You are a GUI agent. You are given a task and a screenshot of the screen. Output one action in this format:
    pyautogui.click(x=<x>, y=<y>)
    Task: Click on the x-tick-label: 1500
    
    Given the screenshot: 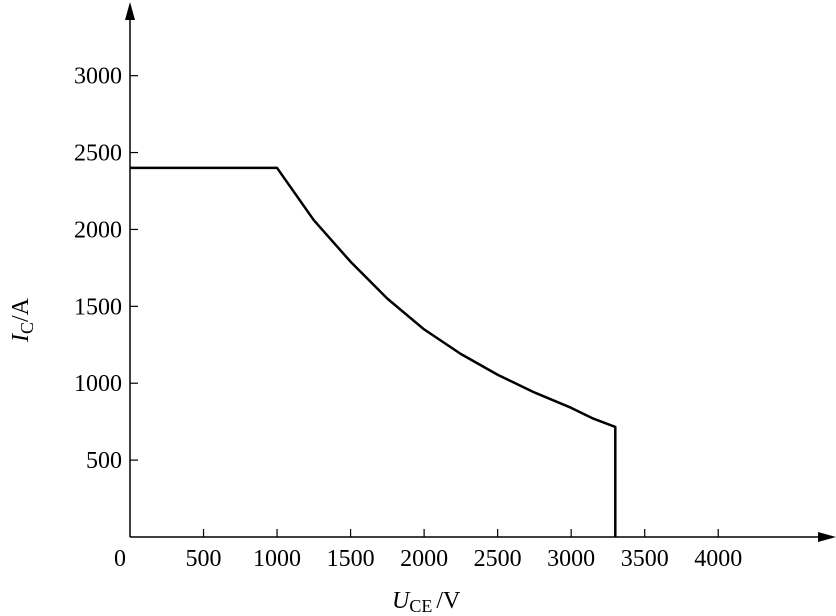 What is the action you would take?
    pyautogui.click(x=351, y=559)
    